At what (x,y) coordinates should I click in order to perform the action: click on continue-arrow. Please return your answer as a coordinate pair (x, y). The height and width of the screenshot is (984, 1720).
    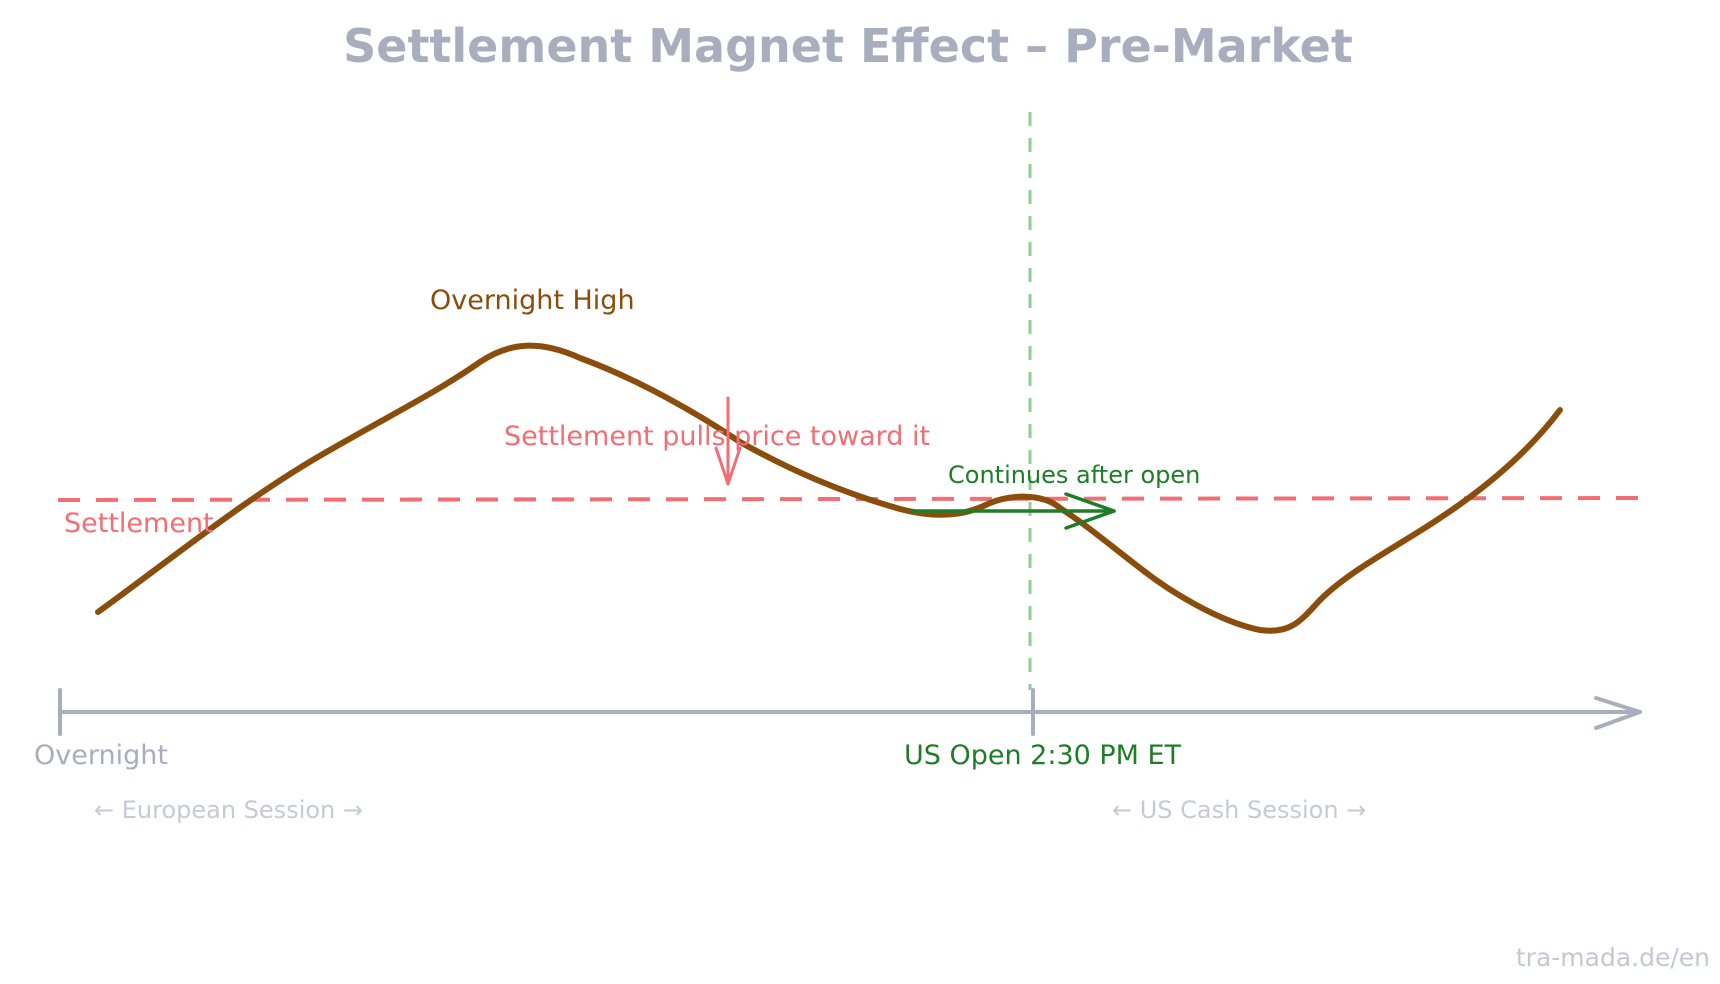
    Looking at the image, I should click on (1013, 511).